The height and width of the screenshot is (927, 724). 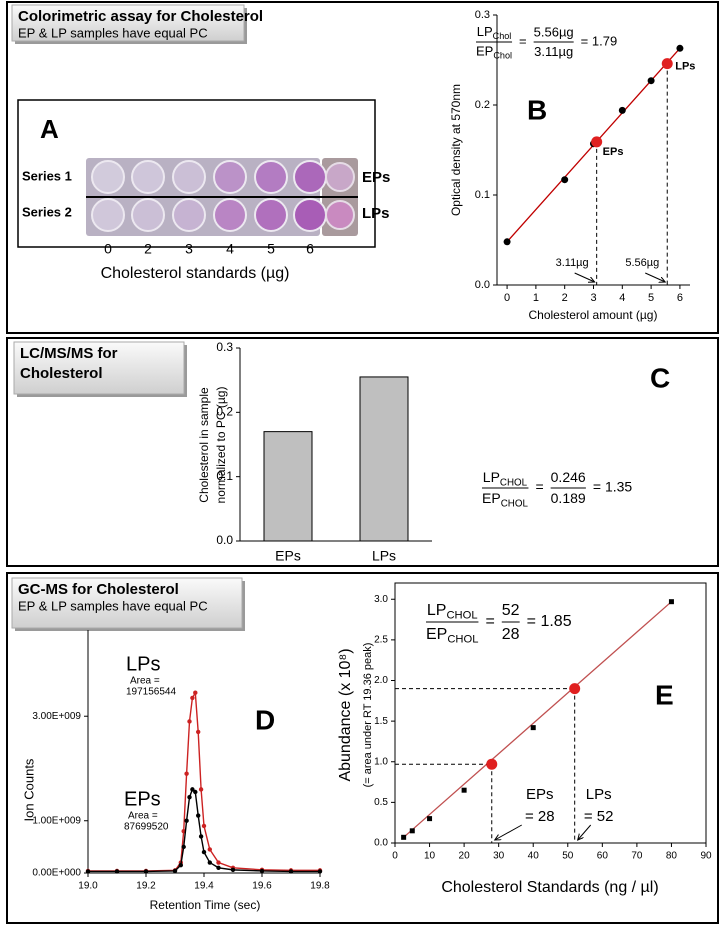 What do you see at coordinates (88, 886) in the screenshot?
I see `x-tick-label: 19.0` at bounding box center [88, 886].